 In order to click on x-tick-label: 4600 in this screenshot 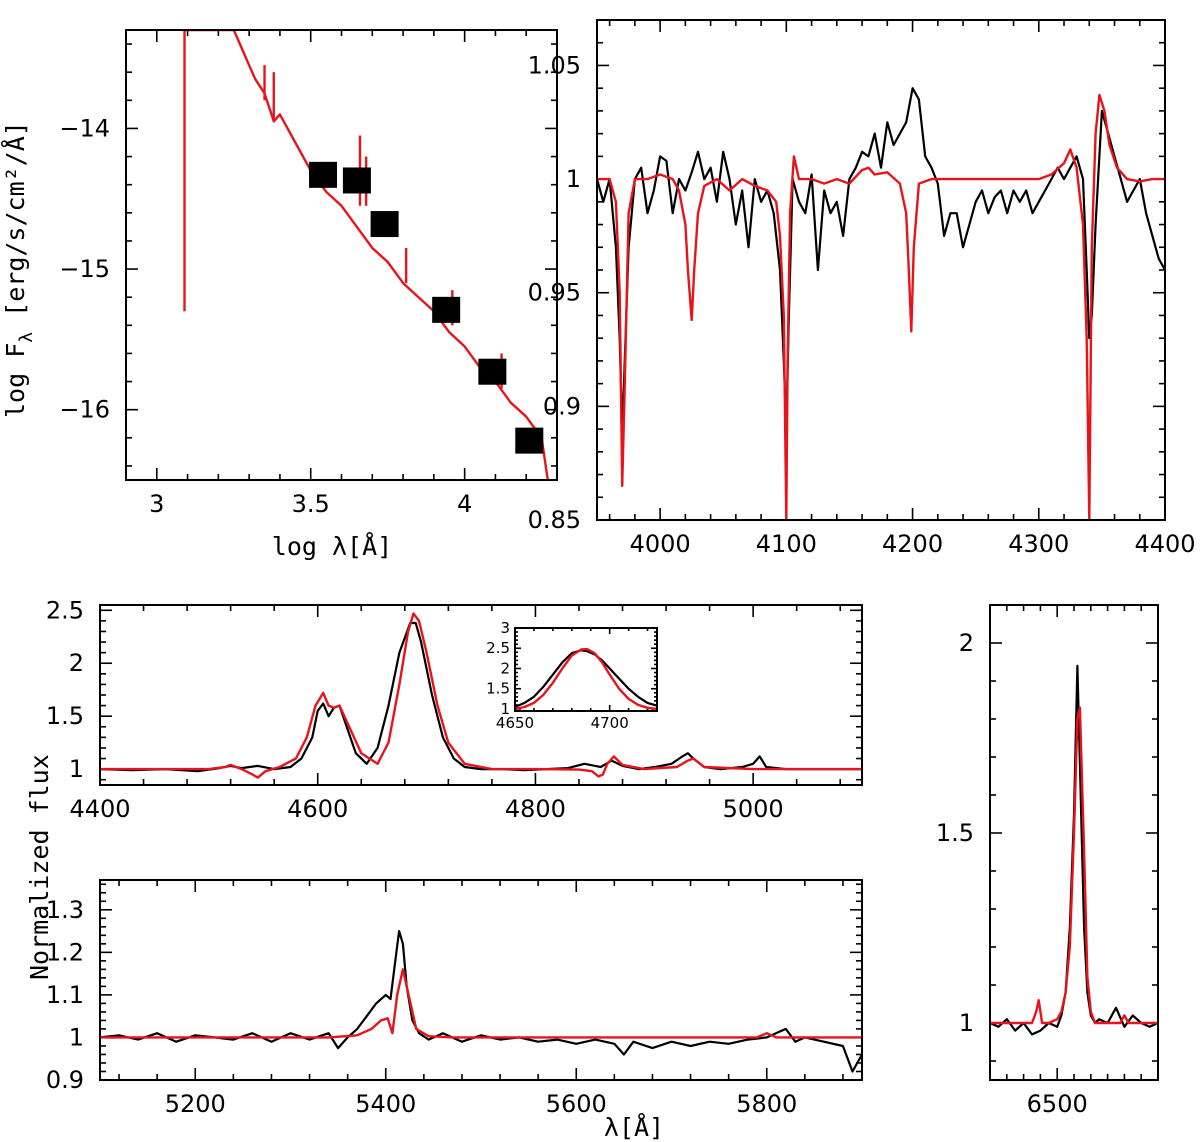, I will do `click(317, 809)`.